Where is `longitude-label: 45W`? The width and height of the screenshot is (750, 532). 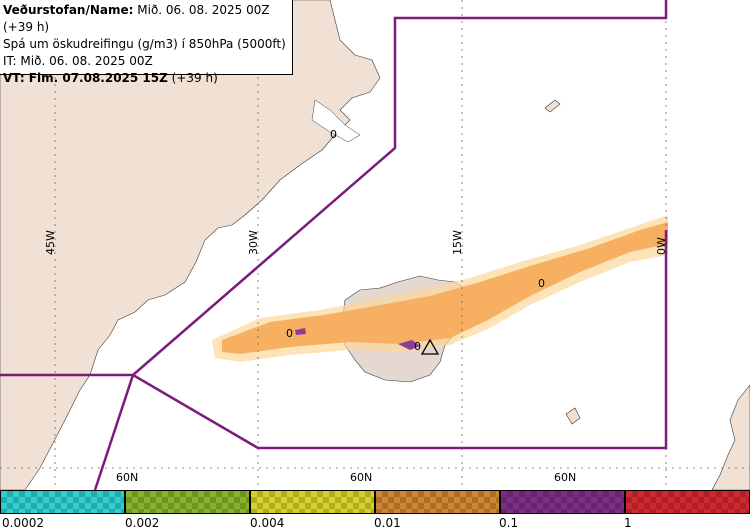 longitude-label: 45W is located at coordinates (50, 242).